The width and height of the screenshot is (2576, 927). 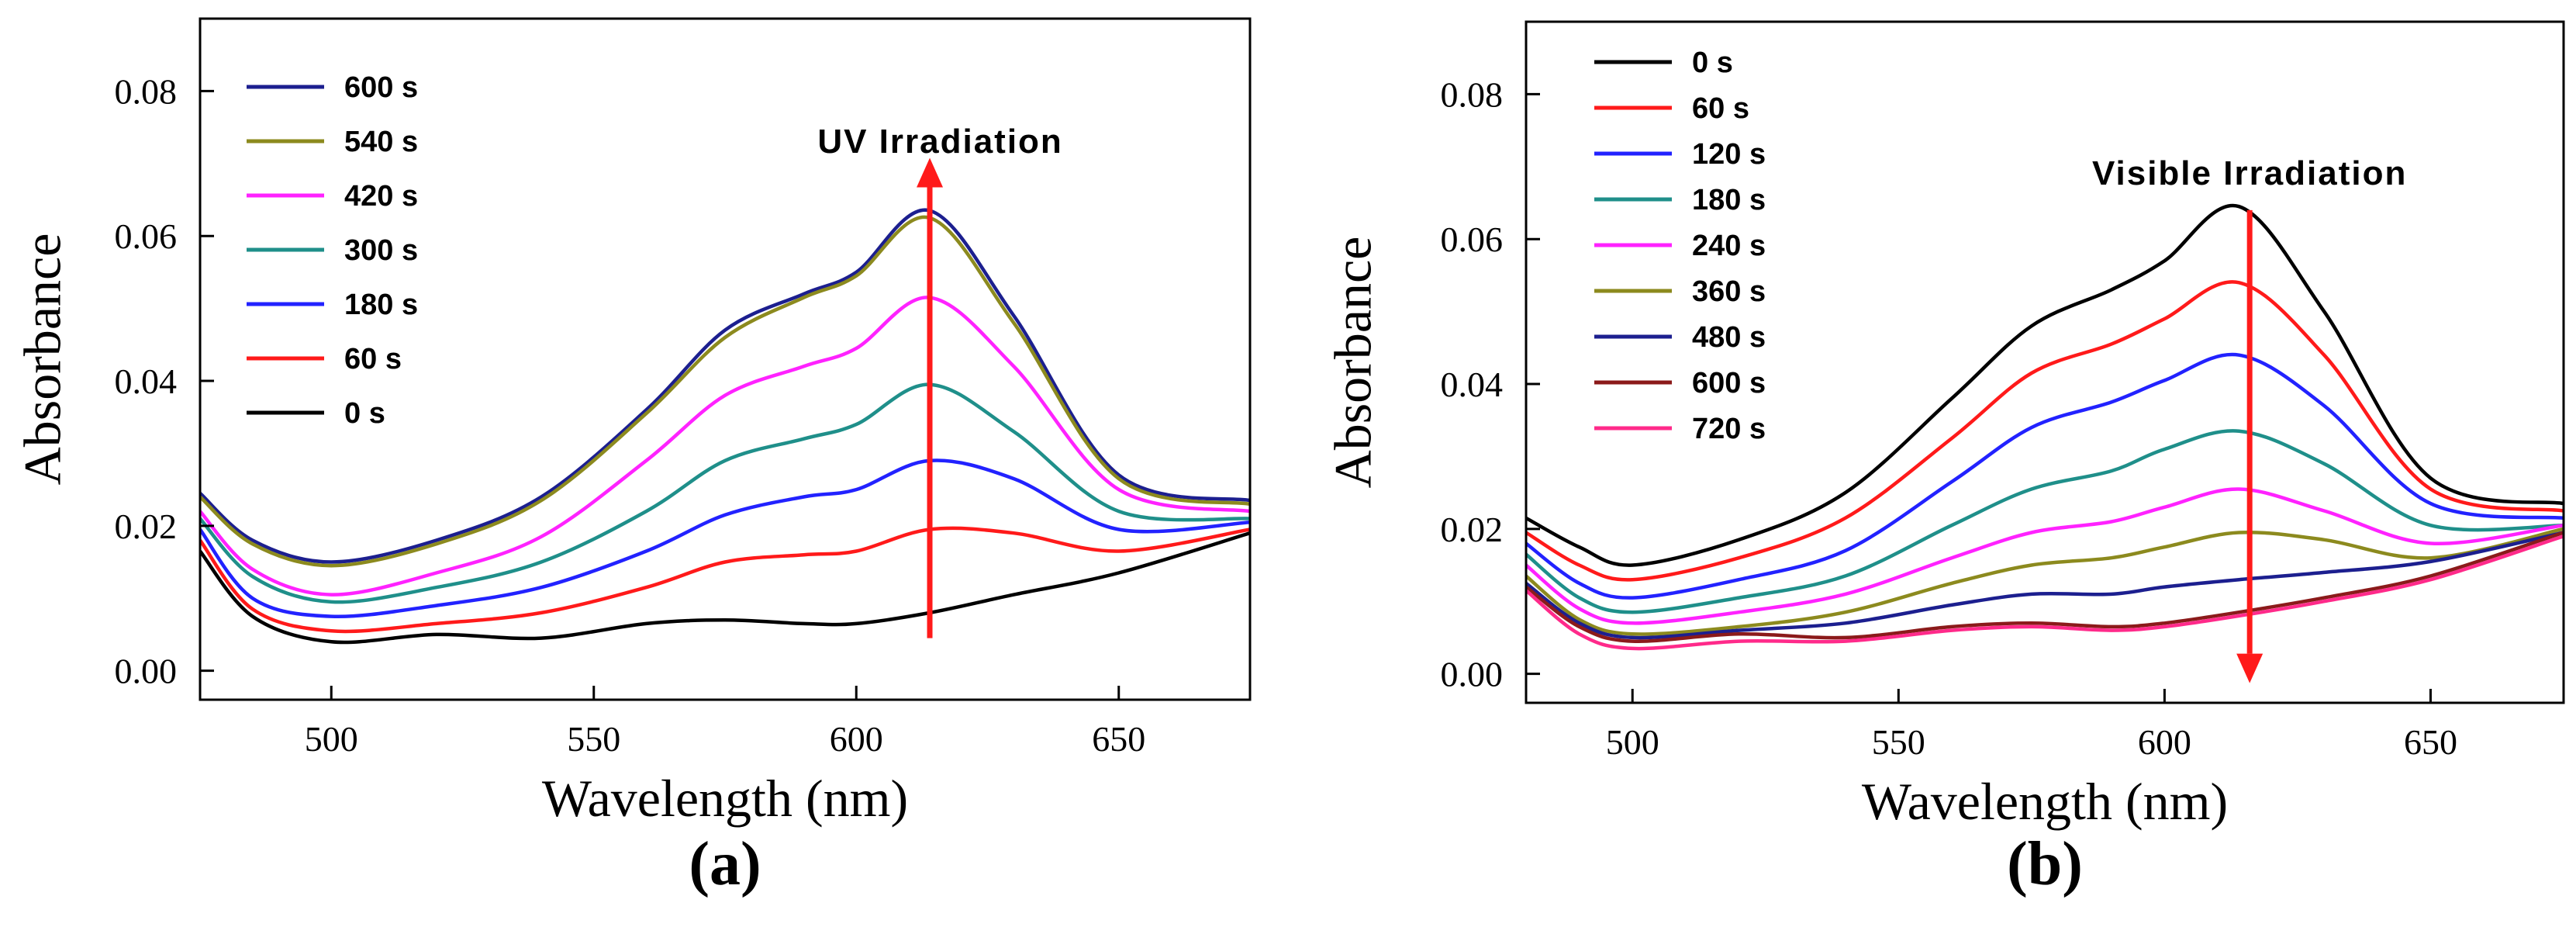 What do you see at coordinates (725, 864) in the screenshot?
I see `panel-label: (a)` at bounding box center [725, 864].